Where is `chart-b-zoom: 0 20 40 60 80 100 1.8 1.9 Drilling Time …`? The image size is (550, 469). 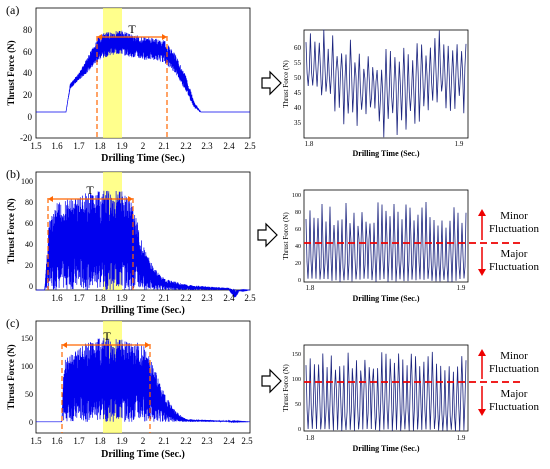
chart-b-zoom: 0 20 40 60 80 100 1.8 1.9 Drilling Time … is located at coordinates (411, 246).